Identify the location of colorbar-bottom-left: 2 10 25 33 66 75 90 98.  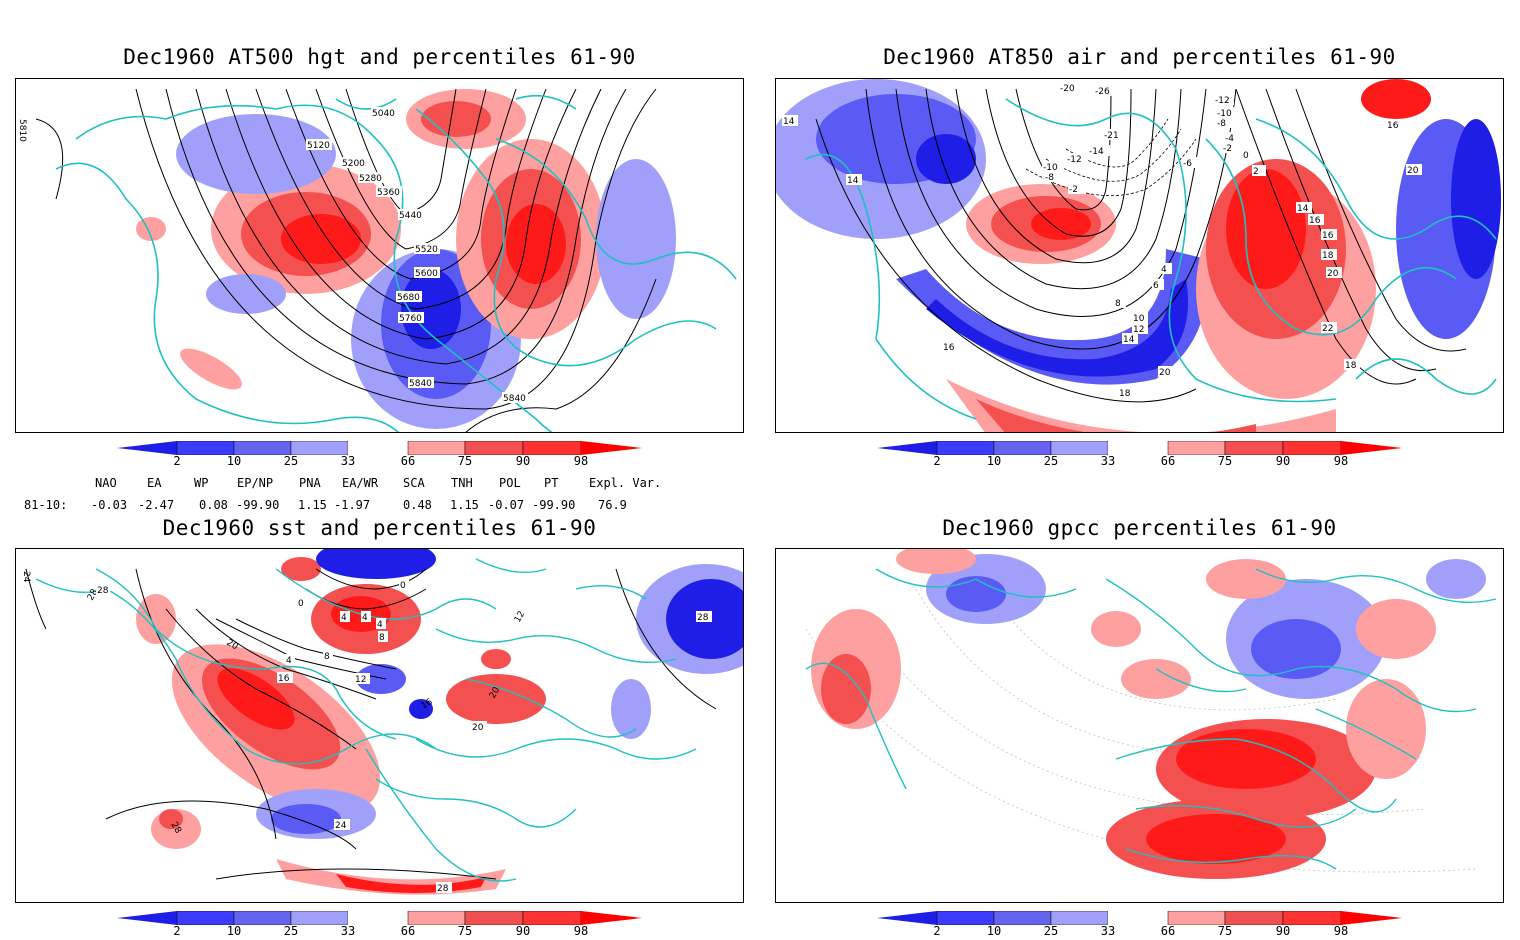
(379, 925).